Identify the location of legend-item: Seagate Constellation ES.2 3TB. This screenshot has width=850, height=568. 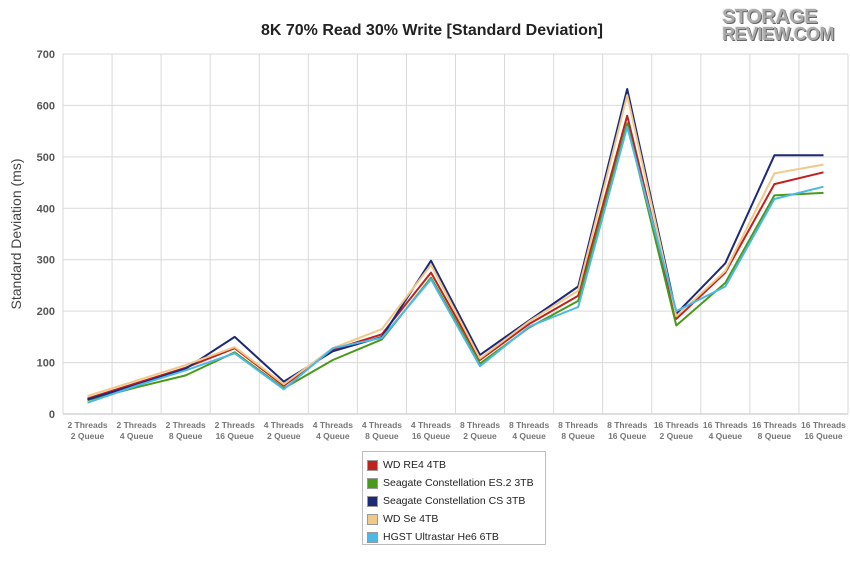
(456, 483).